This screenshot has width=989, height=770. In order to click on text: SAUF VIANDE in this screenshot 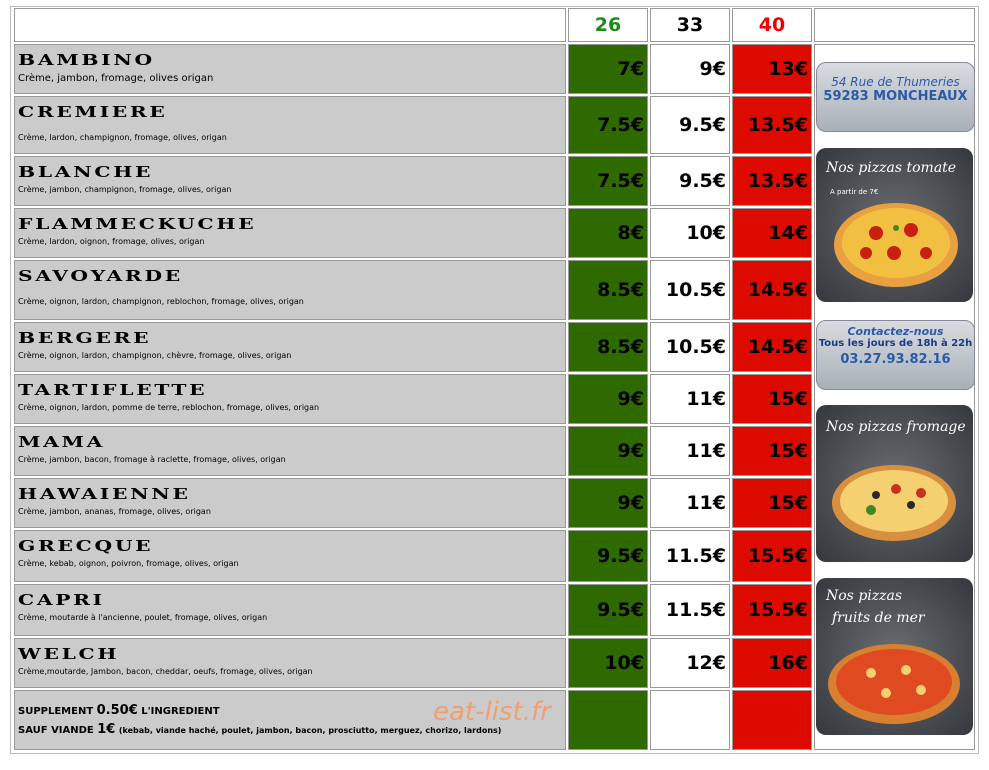, I will do `click(56, 730)`.